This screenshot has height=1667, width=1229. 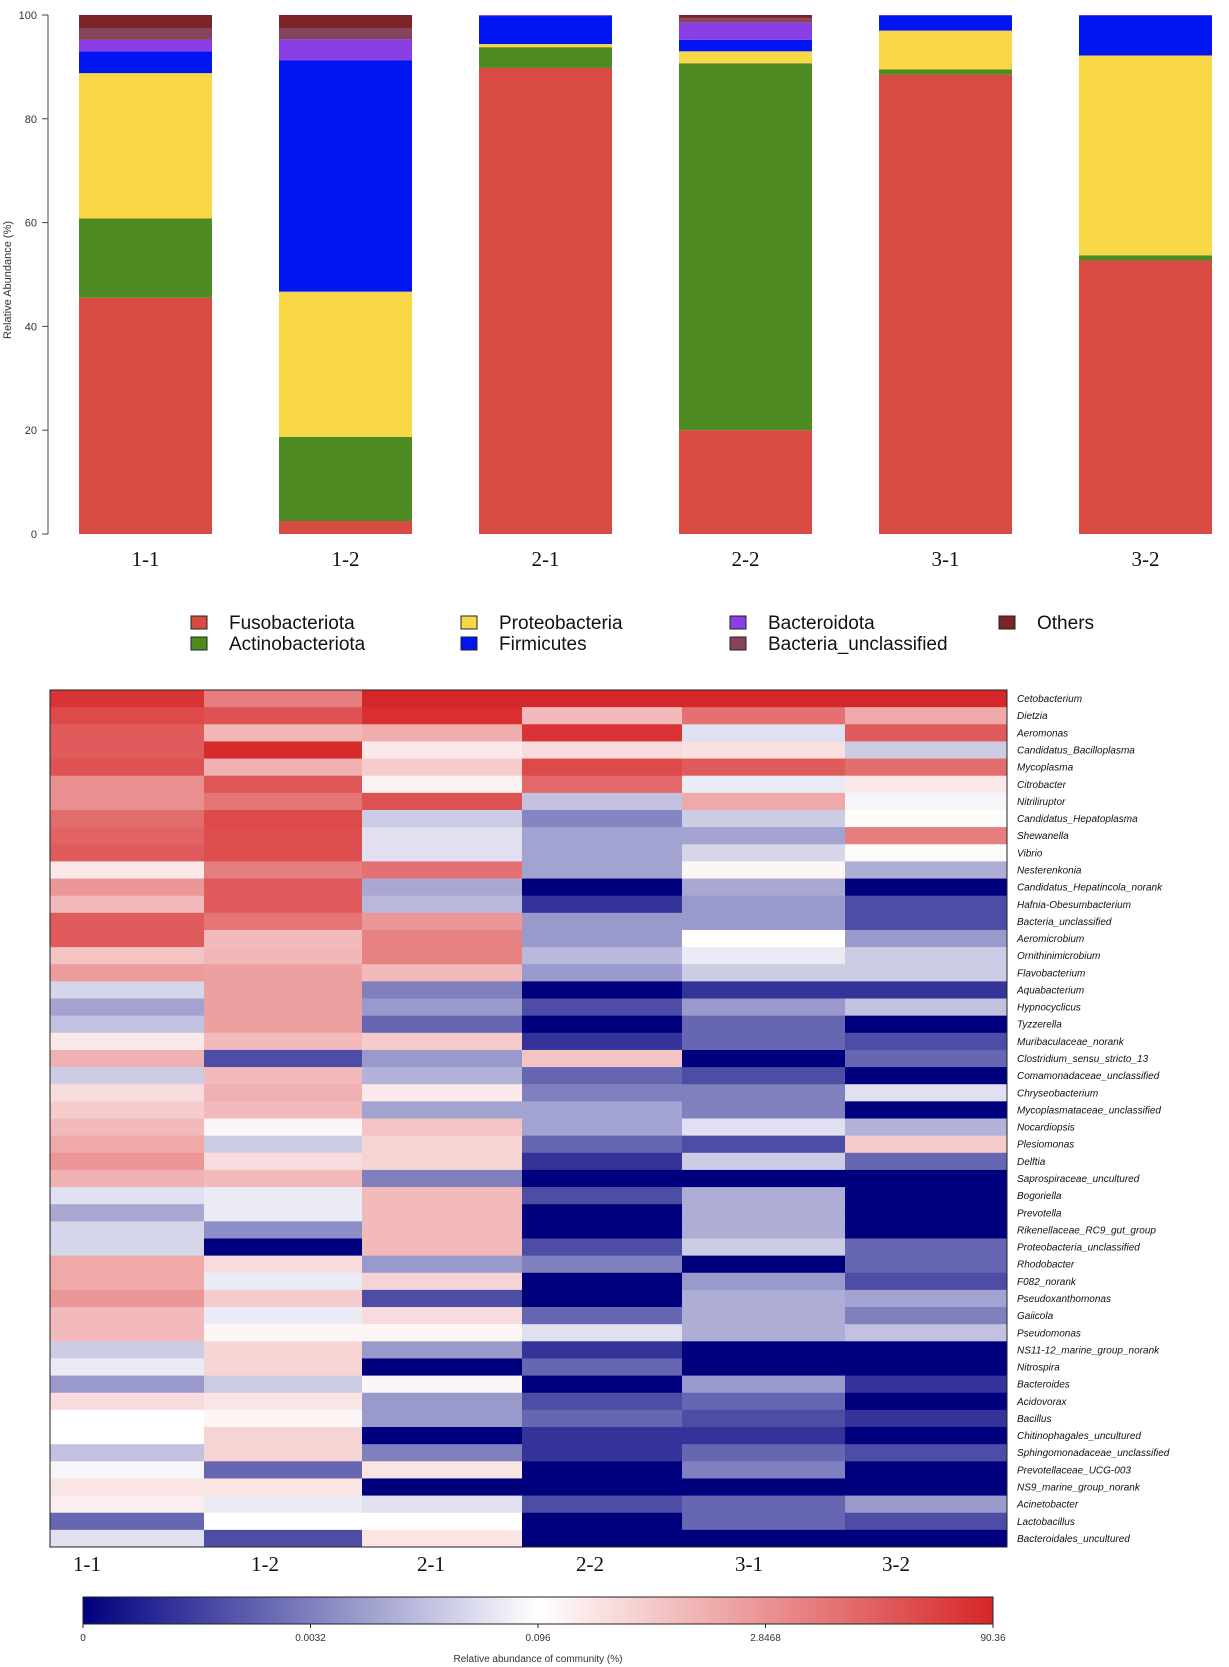 I want to click on bar-segment-3-2-actinobacteriota, so click(x=1145, y=258).